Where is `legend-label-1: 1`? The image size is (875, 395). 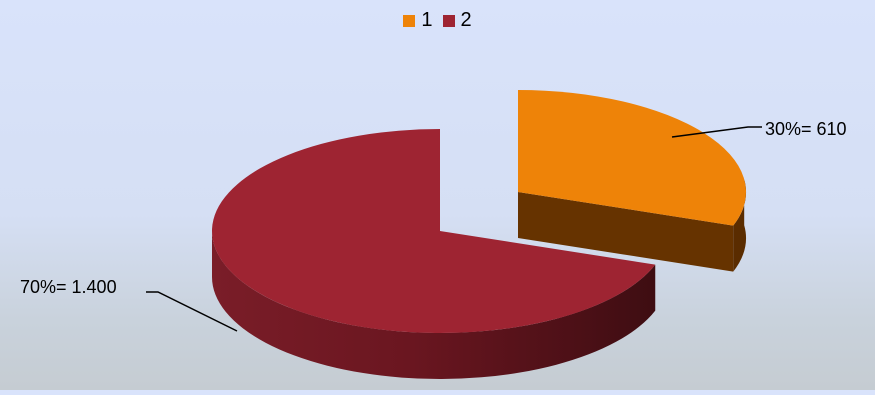 legend-label-1: 1 is located at coordinates (427, 20).